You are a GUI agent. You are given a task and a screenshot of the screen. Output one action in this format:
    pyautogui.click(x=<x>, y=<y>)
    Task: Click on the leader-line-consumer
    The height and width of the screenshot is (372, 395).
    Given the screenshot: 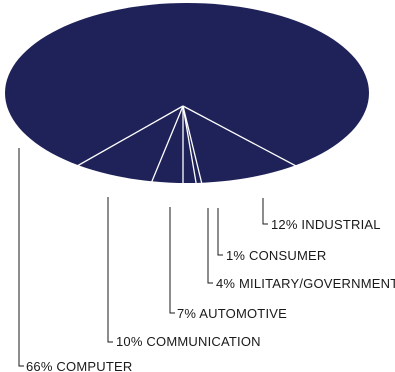 What is the action you would take?
    pyautogui.click(x=220, y=232)
    